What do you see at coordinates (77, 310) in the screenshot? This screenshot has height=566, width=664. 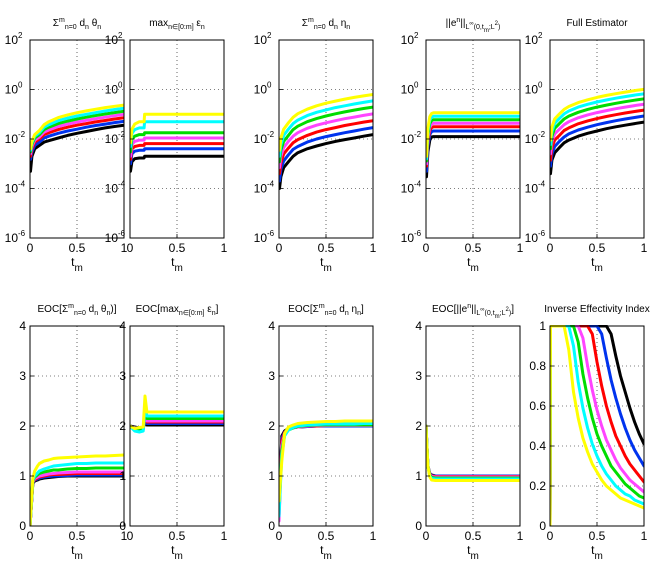 I see `chart-title: EOC[Σmn=0 dn θn)]` at bounding box center [77, 310].